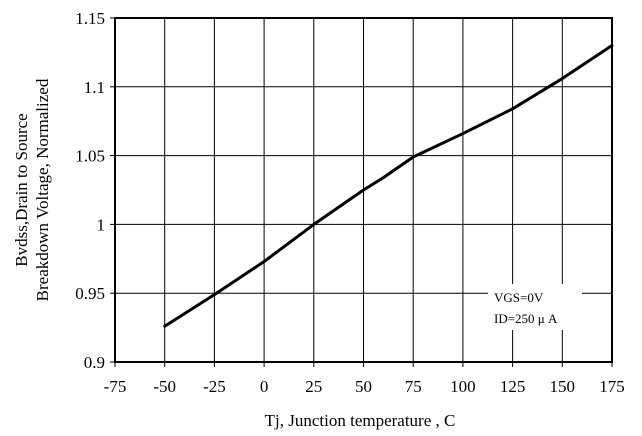 The height and width of the screenshot is (436, 642). Describe the element at coordinates (101, 224) in the screenshot. I see `y-tick-label: 1` at that location.